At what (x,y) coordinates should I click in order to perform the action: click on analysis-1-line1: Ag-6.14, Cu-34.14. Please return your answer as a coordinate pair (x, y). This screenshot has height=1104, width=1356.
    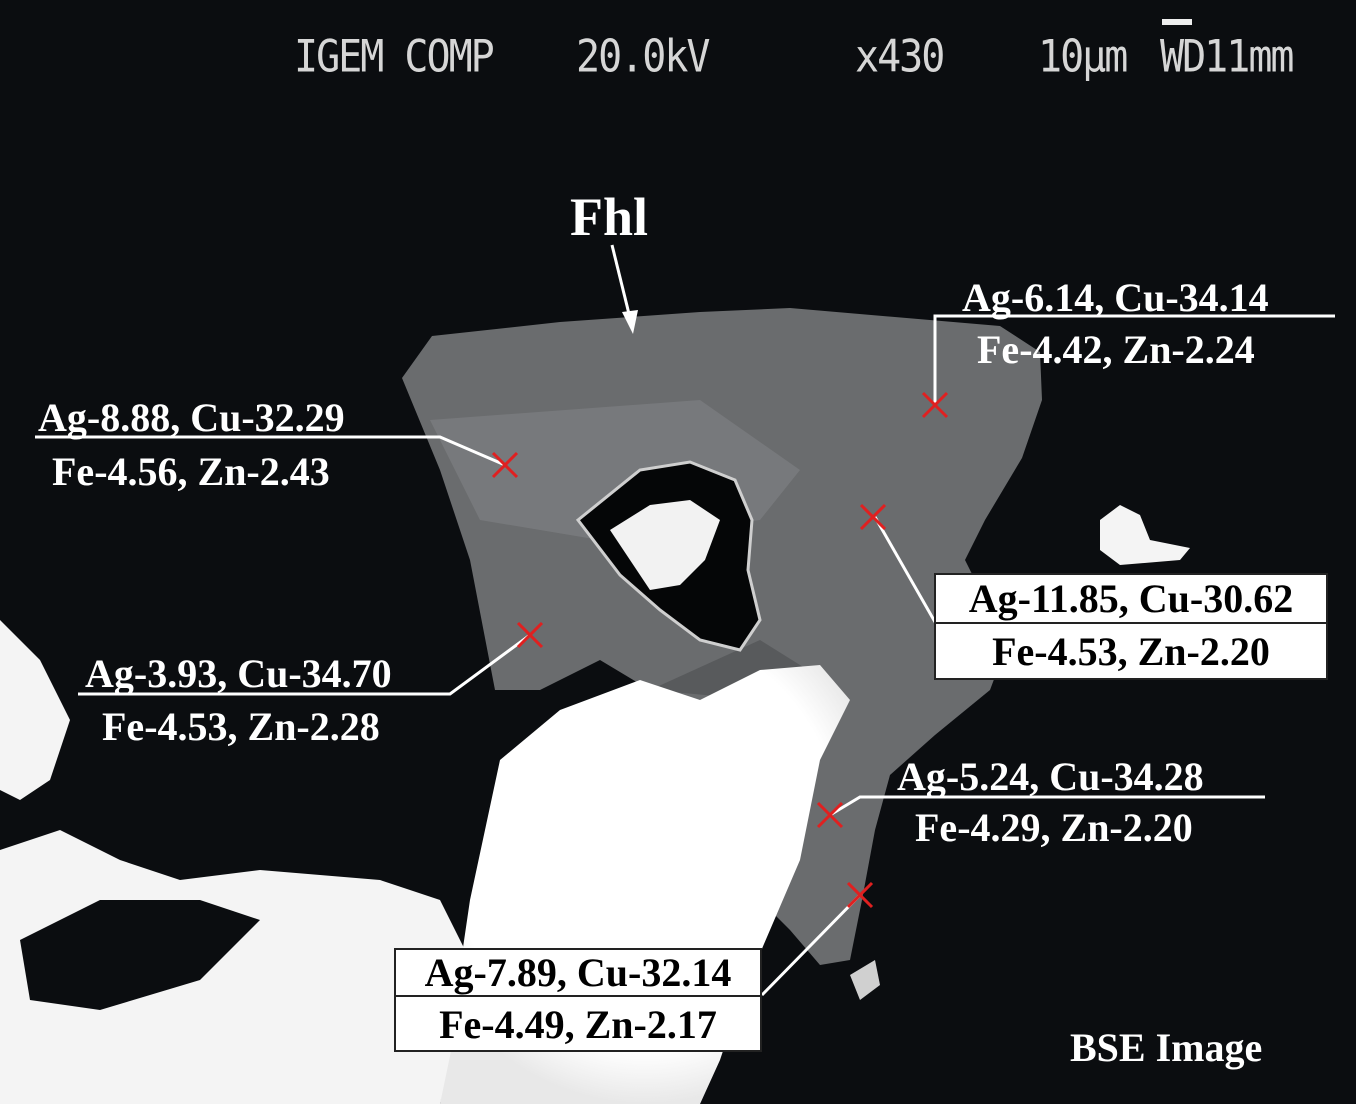
    Looking at the image, I should click on (1115, 297).